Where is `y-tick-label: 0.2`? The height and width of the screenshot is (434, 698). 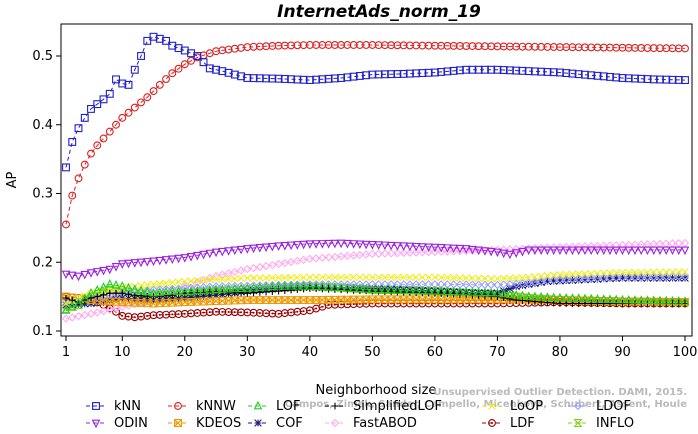 y-tick-label: 0.2 is located at coordinates (42, 262).